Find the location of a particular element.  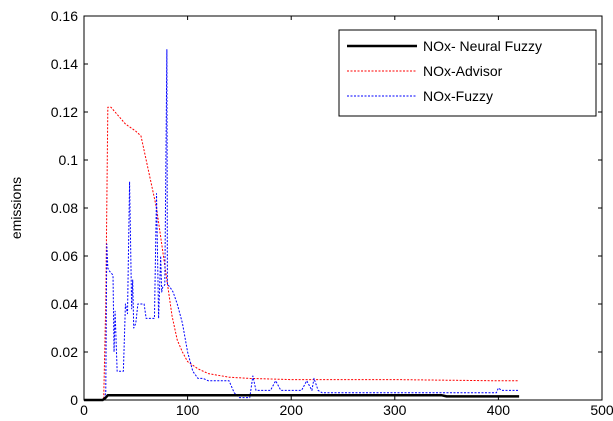

x-tick-label: 400 is located at coordinates (499, 410).